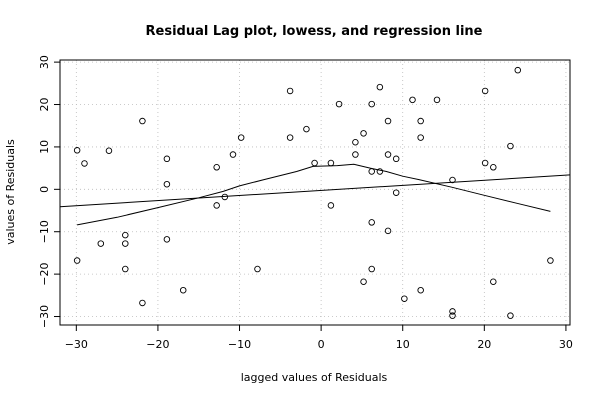  Describe the element at coordinates (157, 344) in the screenshot. I see `x-tick-label: −20` at that location.